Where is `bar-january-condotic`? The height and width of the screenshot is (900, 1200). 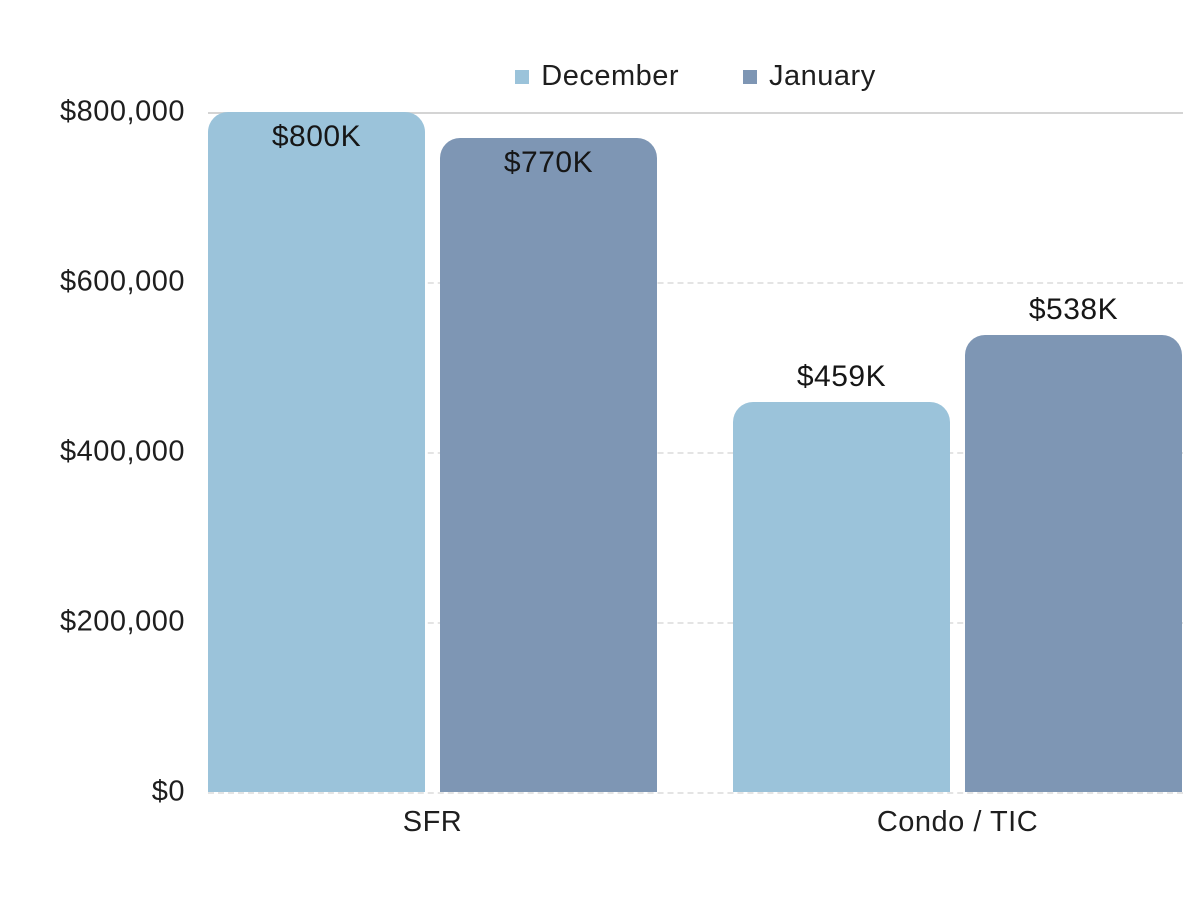
bar-january-condotic is located at coordinates (1073, 563).